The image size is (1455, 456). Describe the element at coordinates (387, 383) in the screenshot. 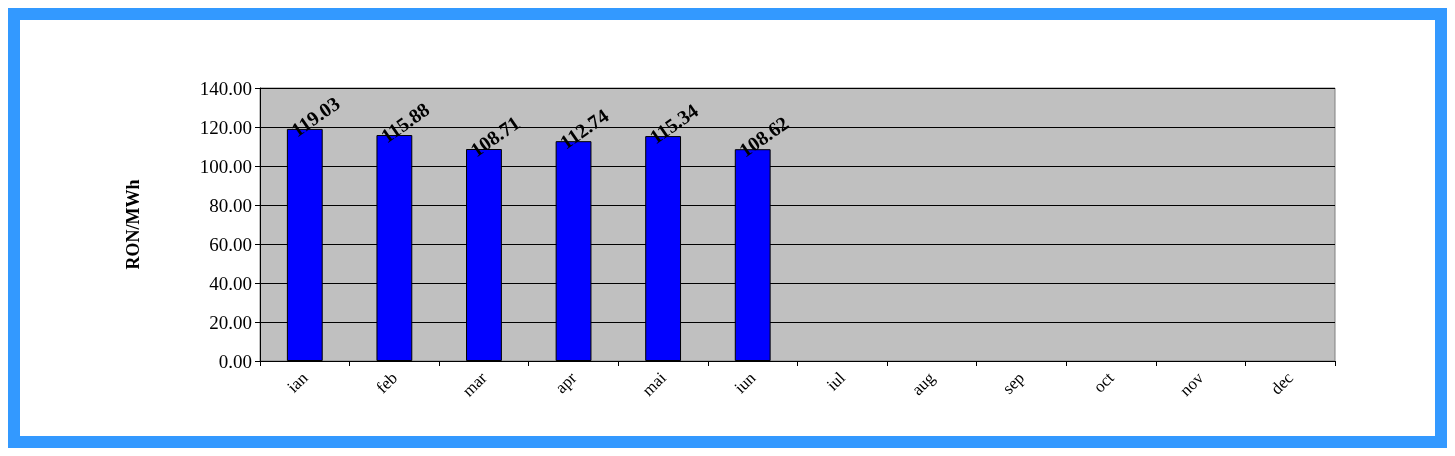

I see `x-tick-label: feb` at that location.